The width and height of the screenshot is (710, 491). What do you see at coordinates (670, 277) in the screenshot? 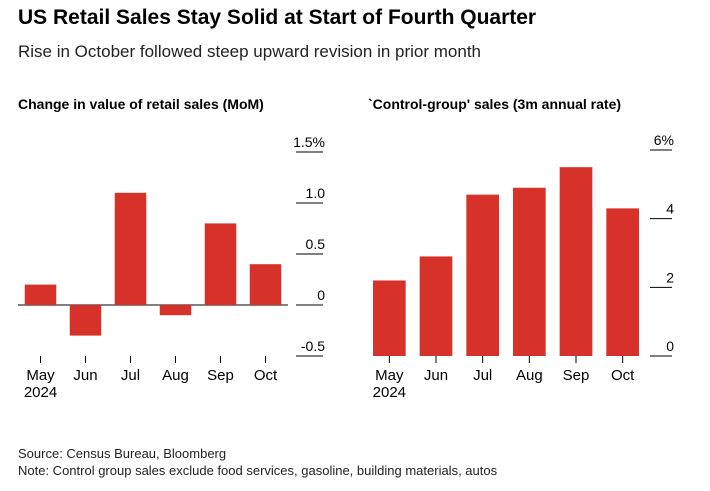
I see `y-tick-label: 2` at bounding box center [670, 277].